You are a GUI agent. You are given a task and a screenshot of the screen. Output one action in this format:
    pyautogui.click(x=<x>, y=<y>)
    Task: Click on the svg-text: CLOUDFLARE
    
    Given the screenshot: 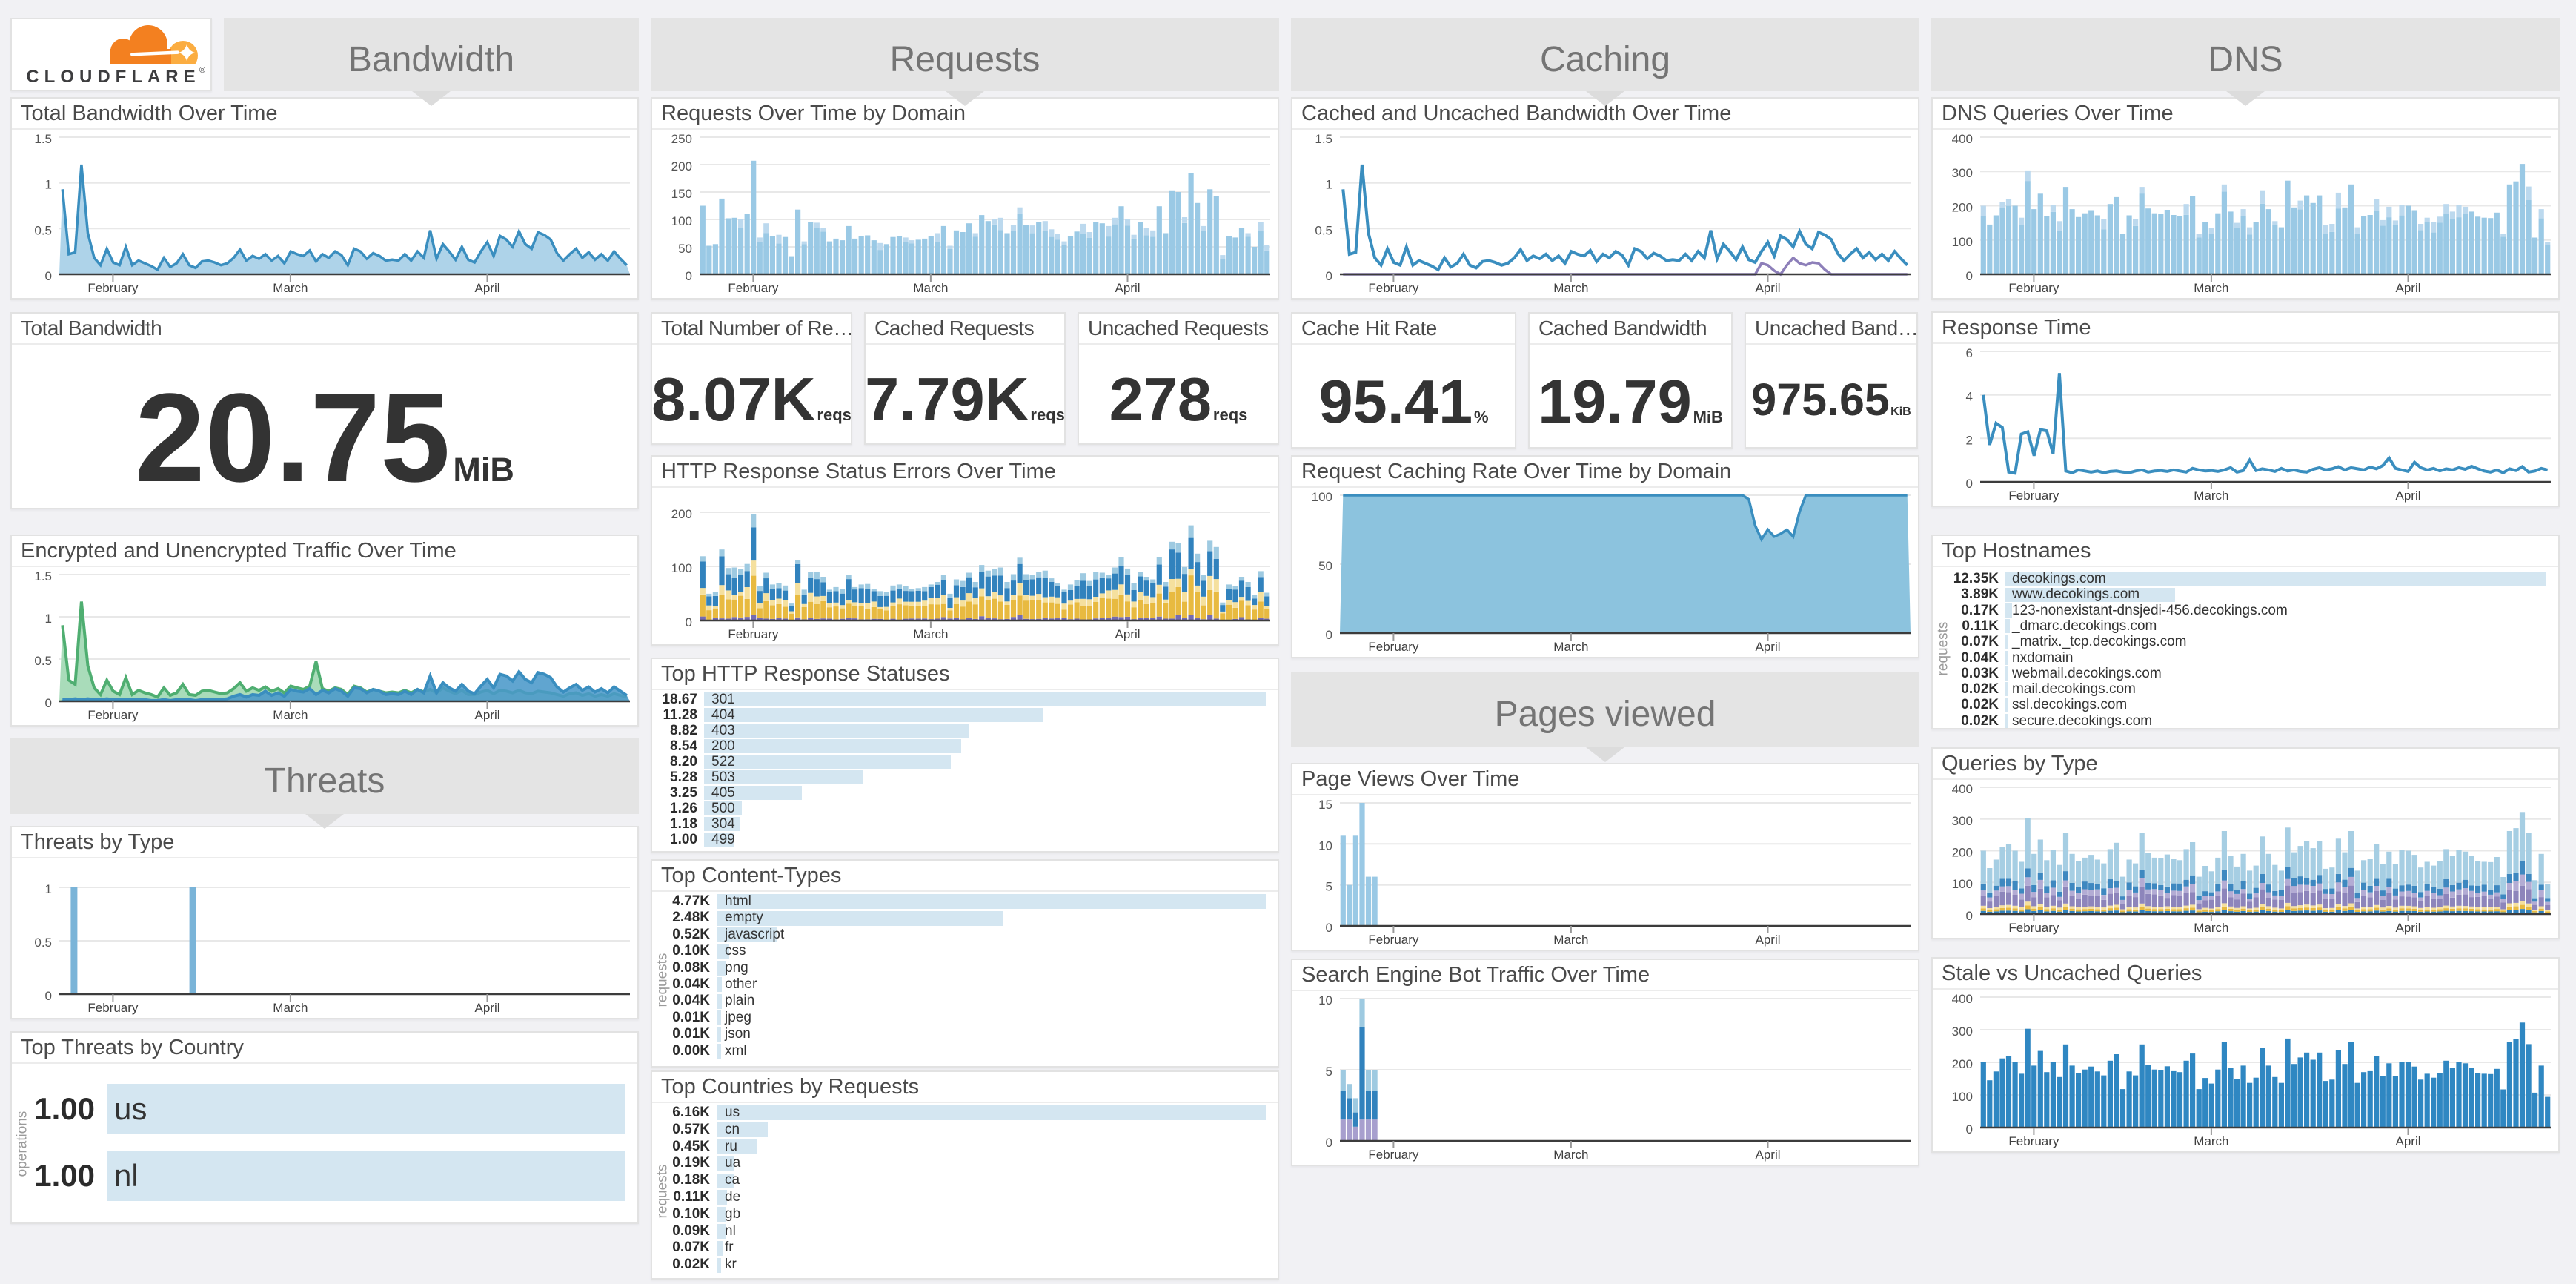 What is the action you would take?
    pyautogui.click(x=113, y=77)
    